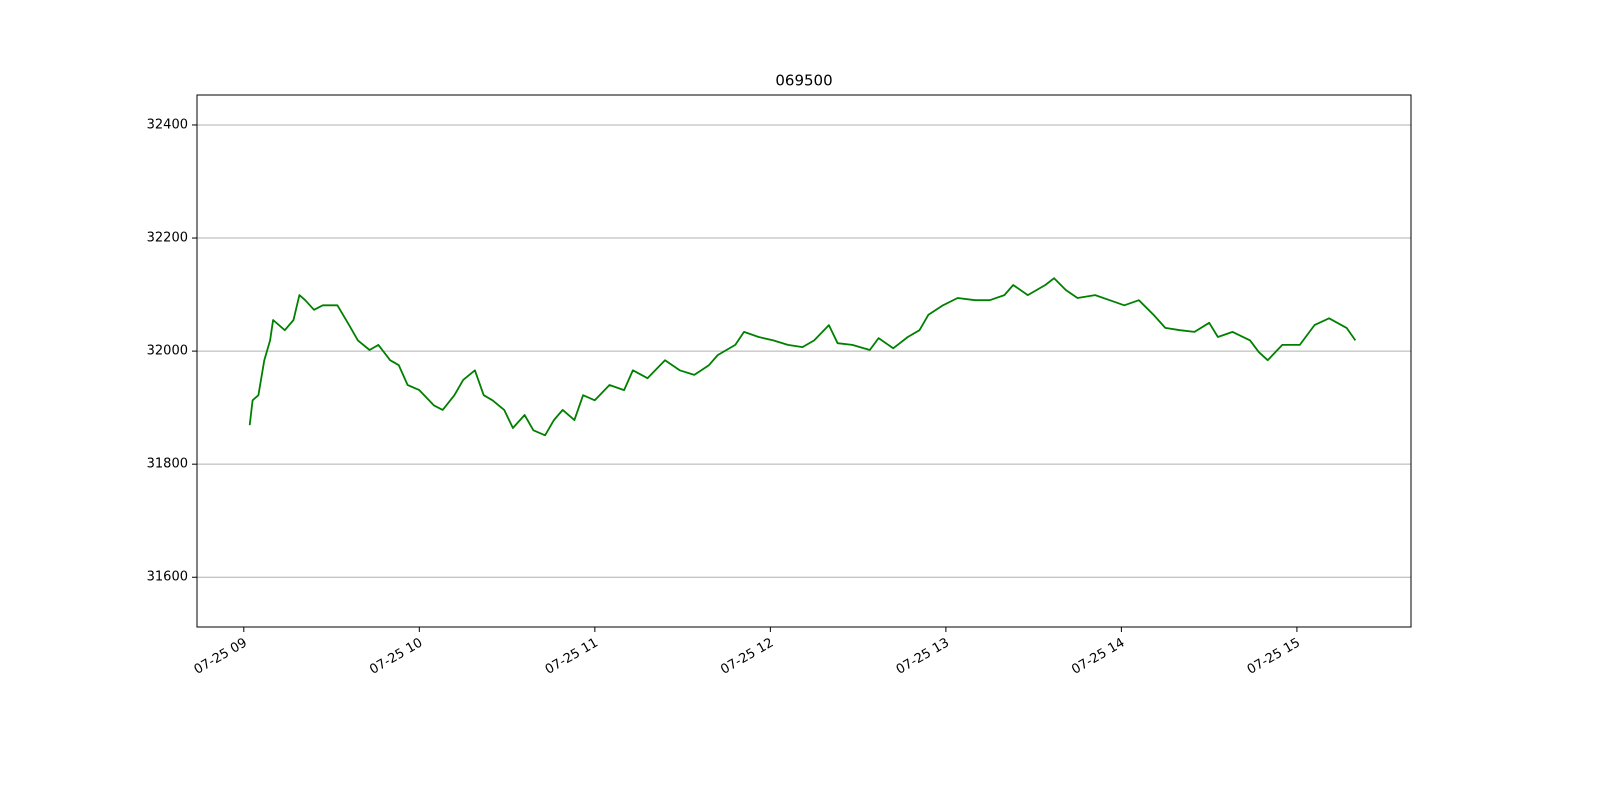 The image size is (1600, 800). I want to click on y-tick-label: 32200, so click(167, 238).